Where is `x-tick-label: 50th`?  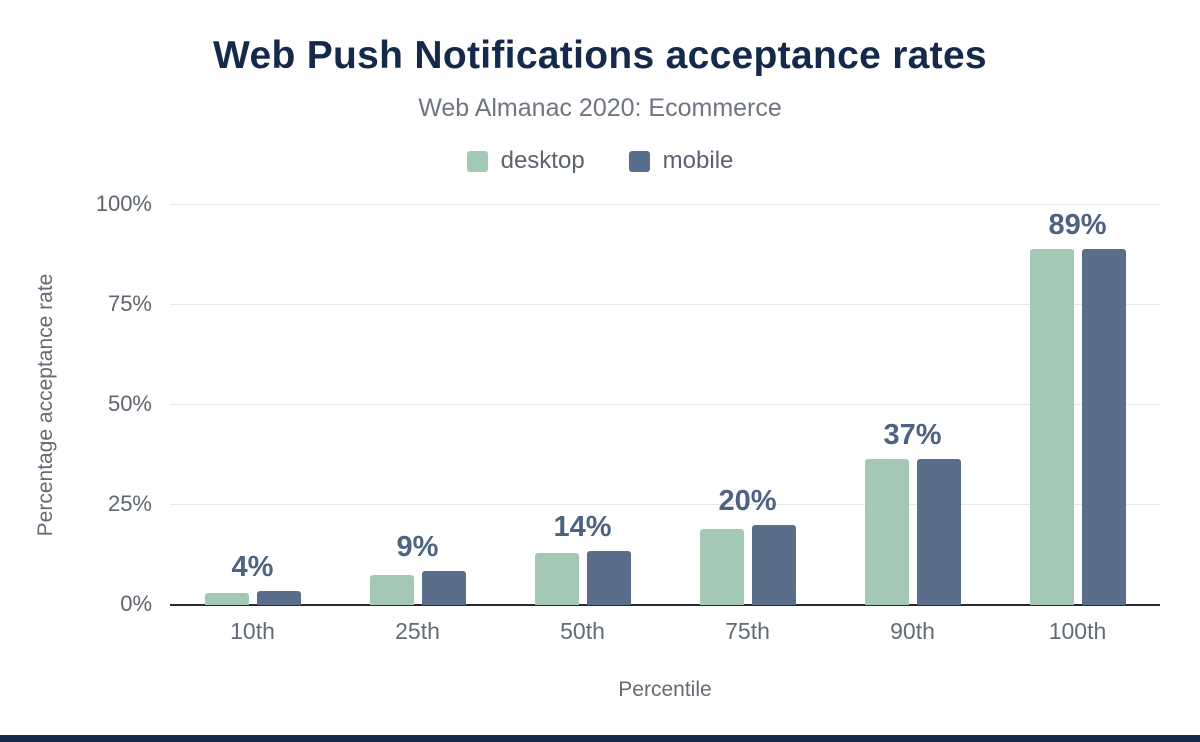 x-tick-label: 50th is located at coordinates (582, 631).